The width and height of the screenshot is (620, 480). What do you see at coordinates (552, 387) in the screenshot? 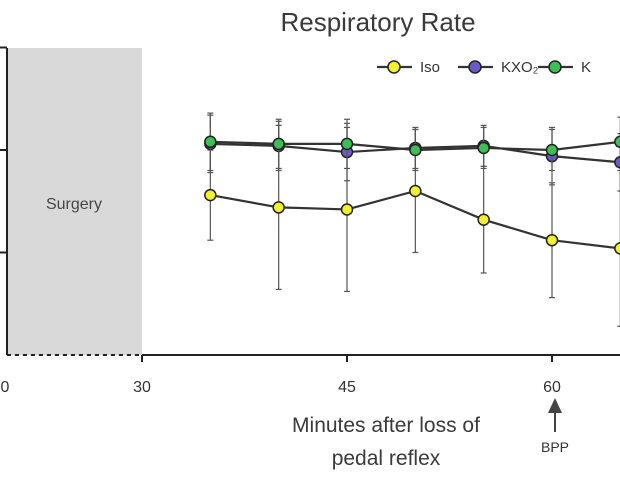
I see `x-tick-label: 60` at bounding box center [552, 387].